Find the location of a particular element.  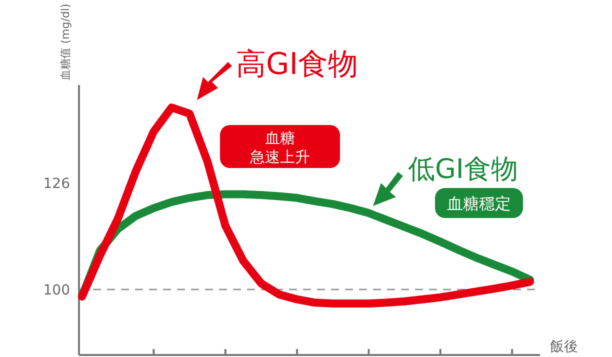

annotation: 血糖 is located at coordinates (280, 138).